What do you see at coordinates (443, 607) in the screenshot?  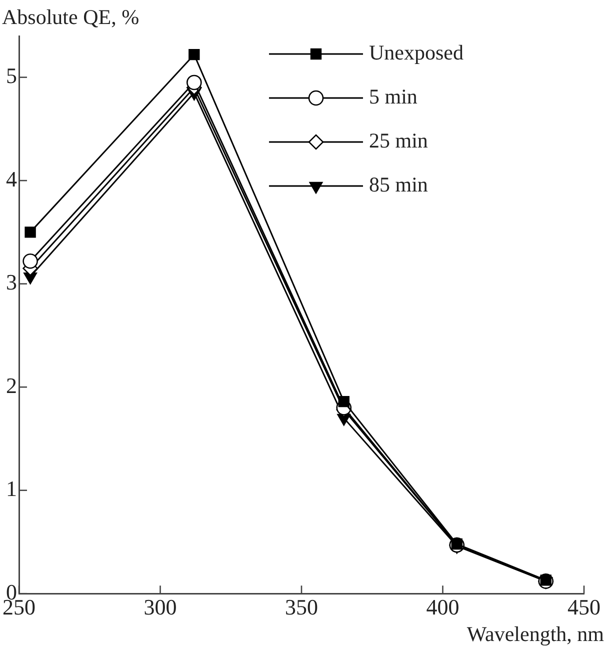 I see `x-tick-label: 400` at bounding box center [443, 607].